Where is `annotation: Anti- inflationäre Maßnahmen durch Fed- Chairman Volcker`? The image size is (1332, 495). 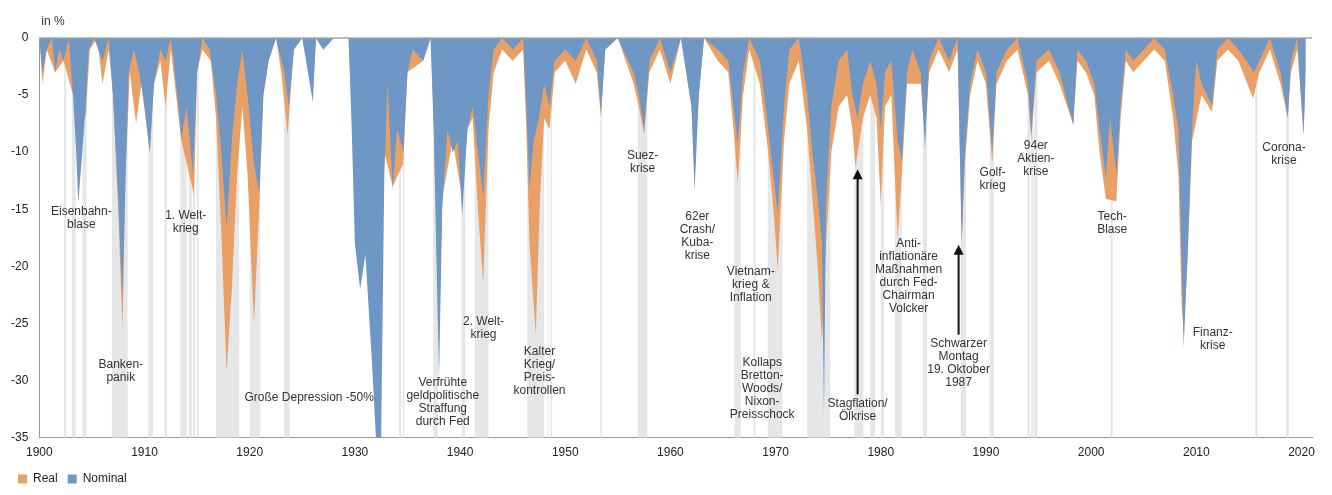 annotation: Anti- inflationäre Maßnahmen durch Fed- Chairman Volcker is located at coordinates (908, 276).